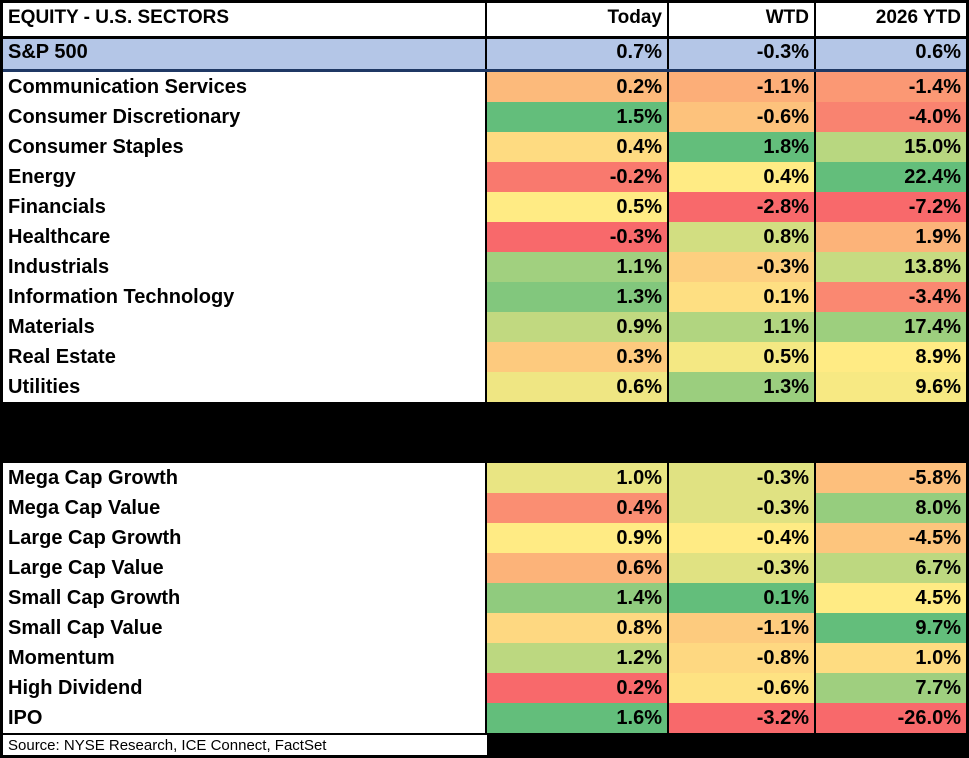 The image size is (969, 758). Describe the element at coordinates (576, 628) in the screenshot. I see `today-cell: 0.8%` at that location.